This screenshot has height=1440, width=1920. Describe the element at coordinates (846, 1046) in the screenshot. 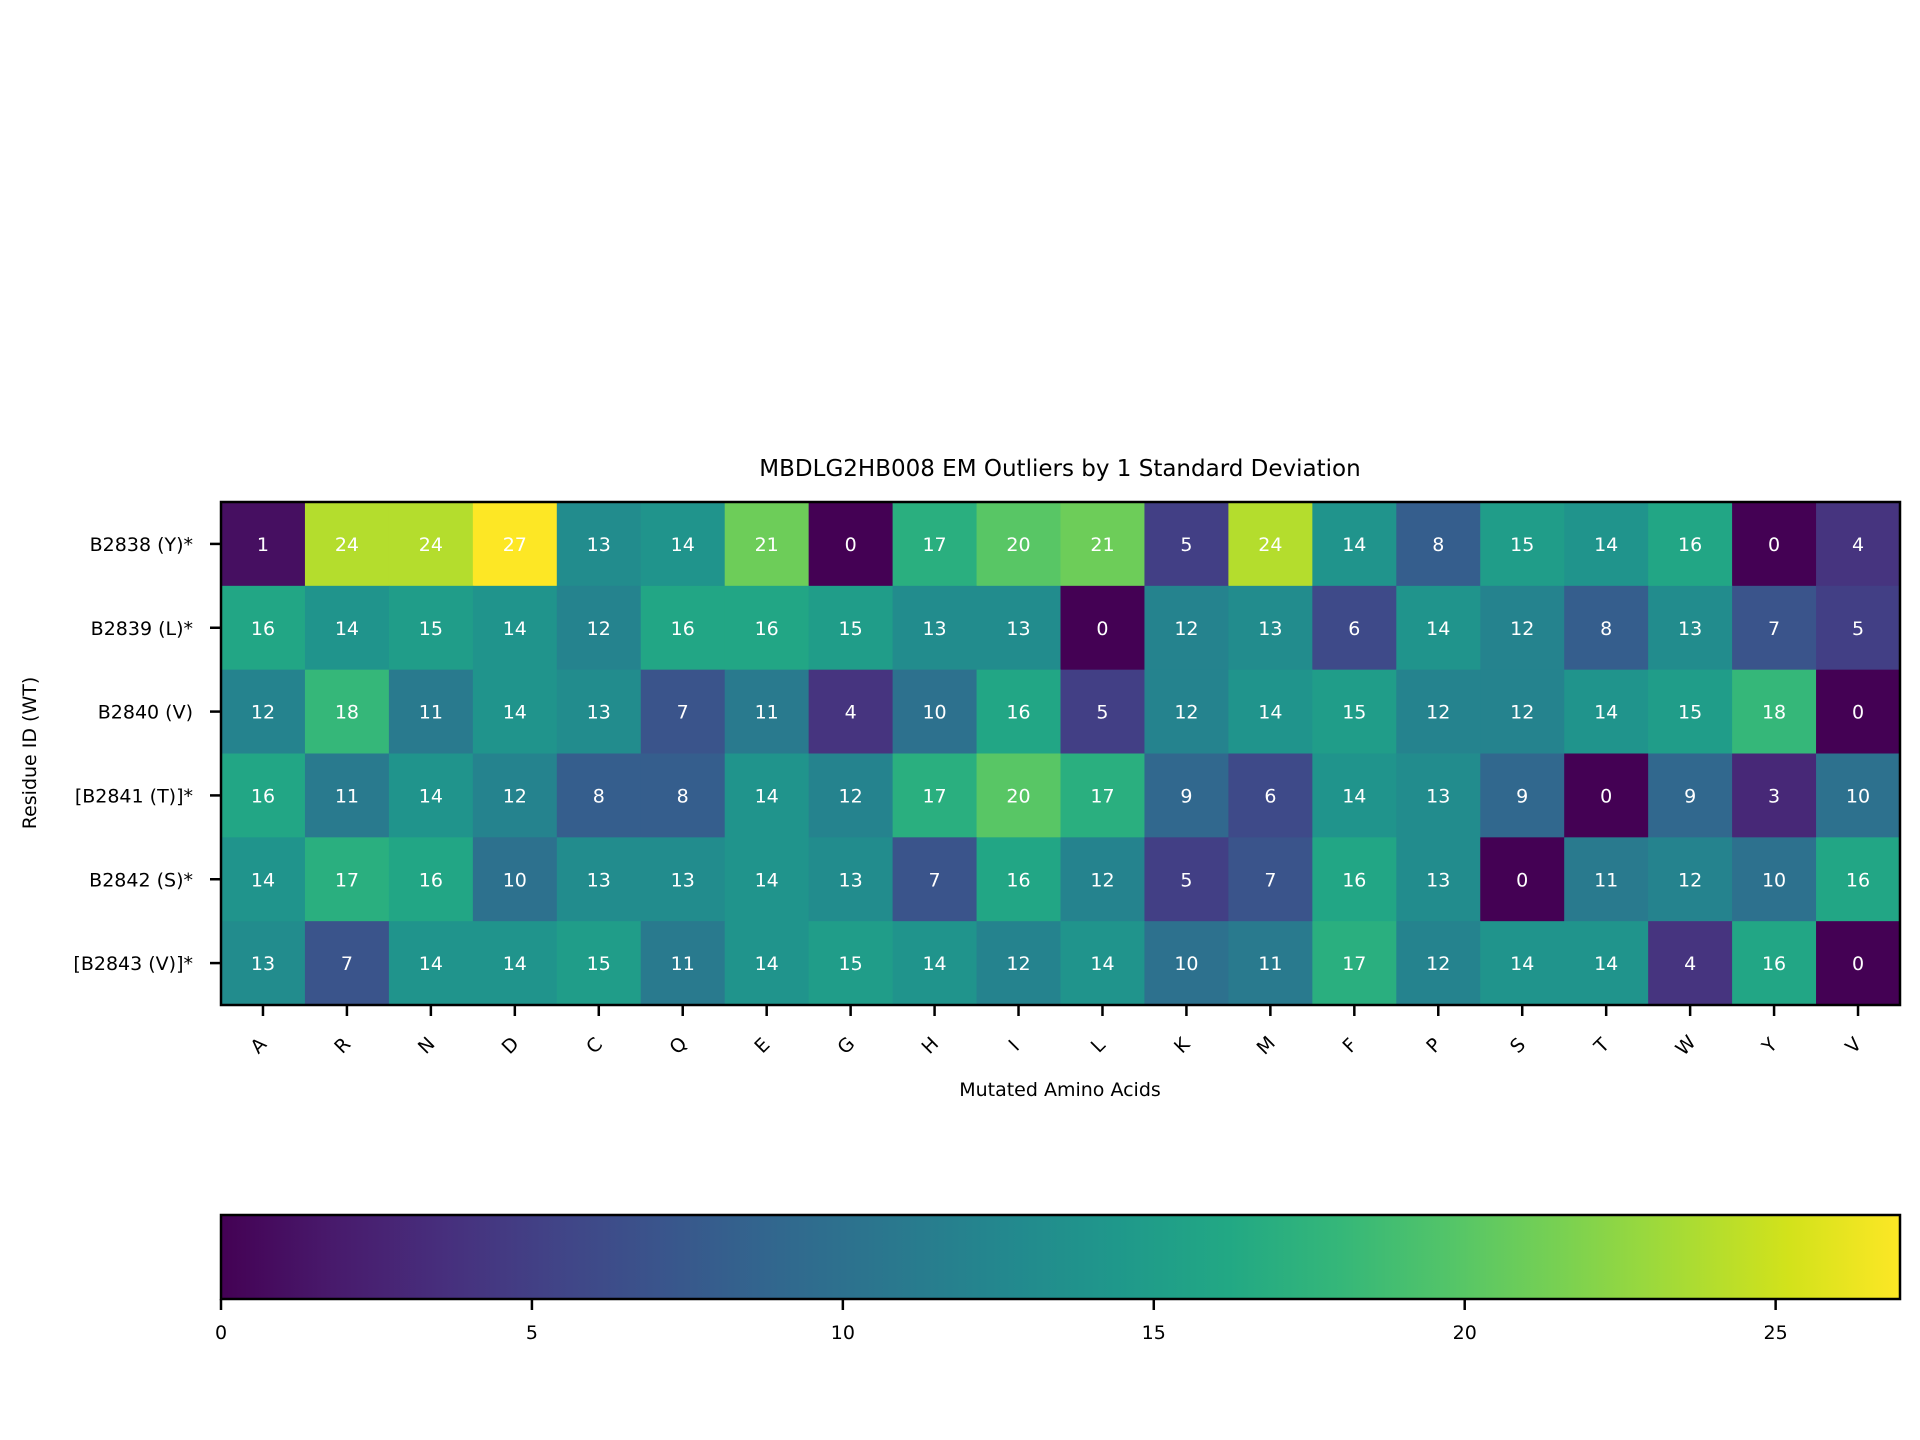

I see `x-tick-label: G` at that location.